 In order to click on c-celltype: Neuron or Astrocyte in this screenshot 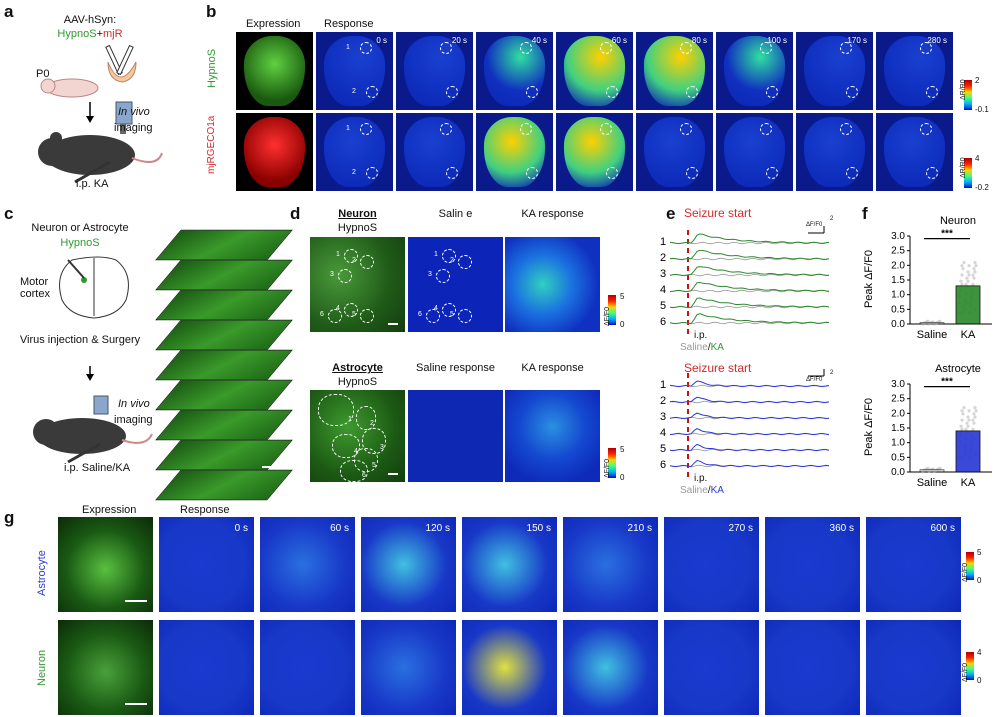, I will do `click(80, 228)`.